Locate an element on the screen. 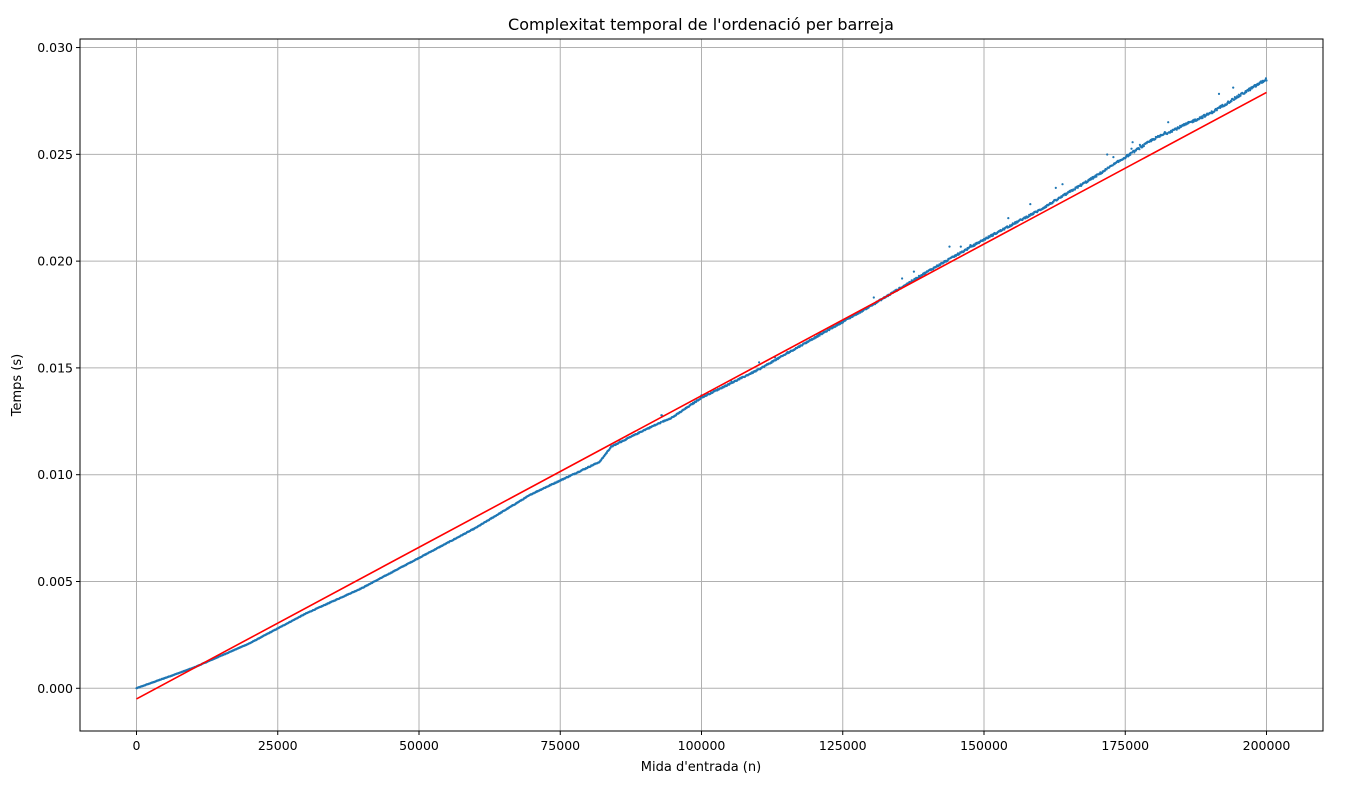 Image resolution: width=1356 pixels, height=795 pixels. x-tick-label: 25000 is located at coordinates (278, 745).